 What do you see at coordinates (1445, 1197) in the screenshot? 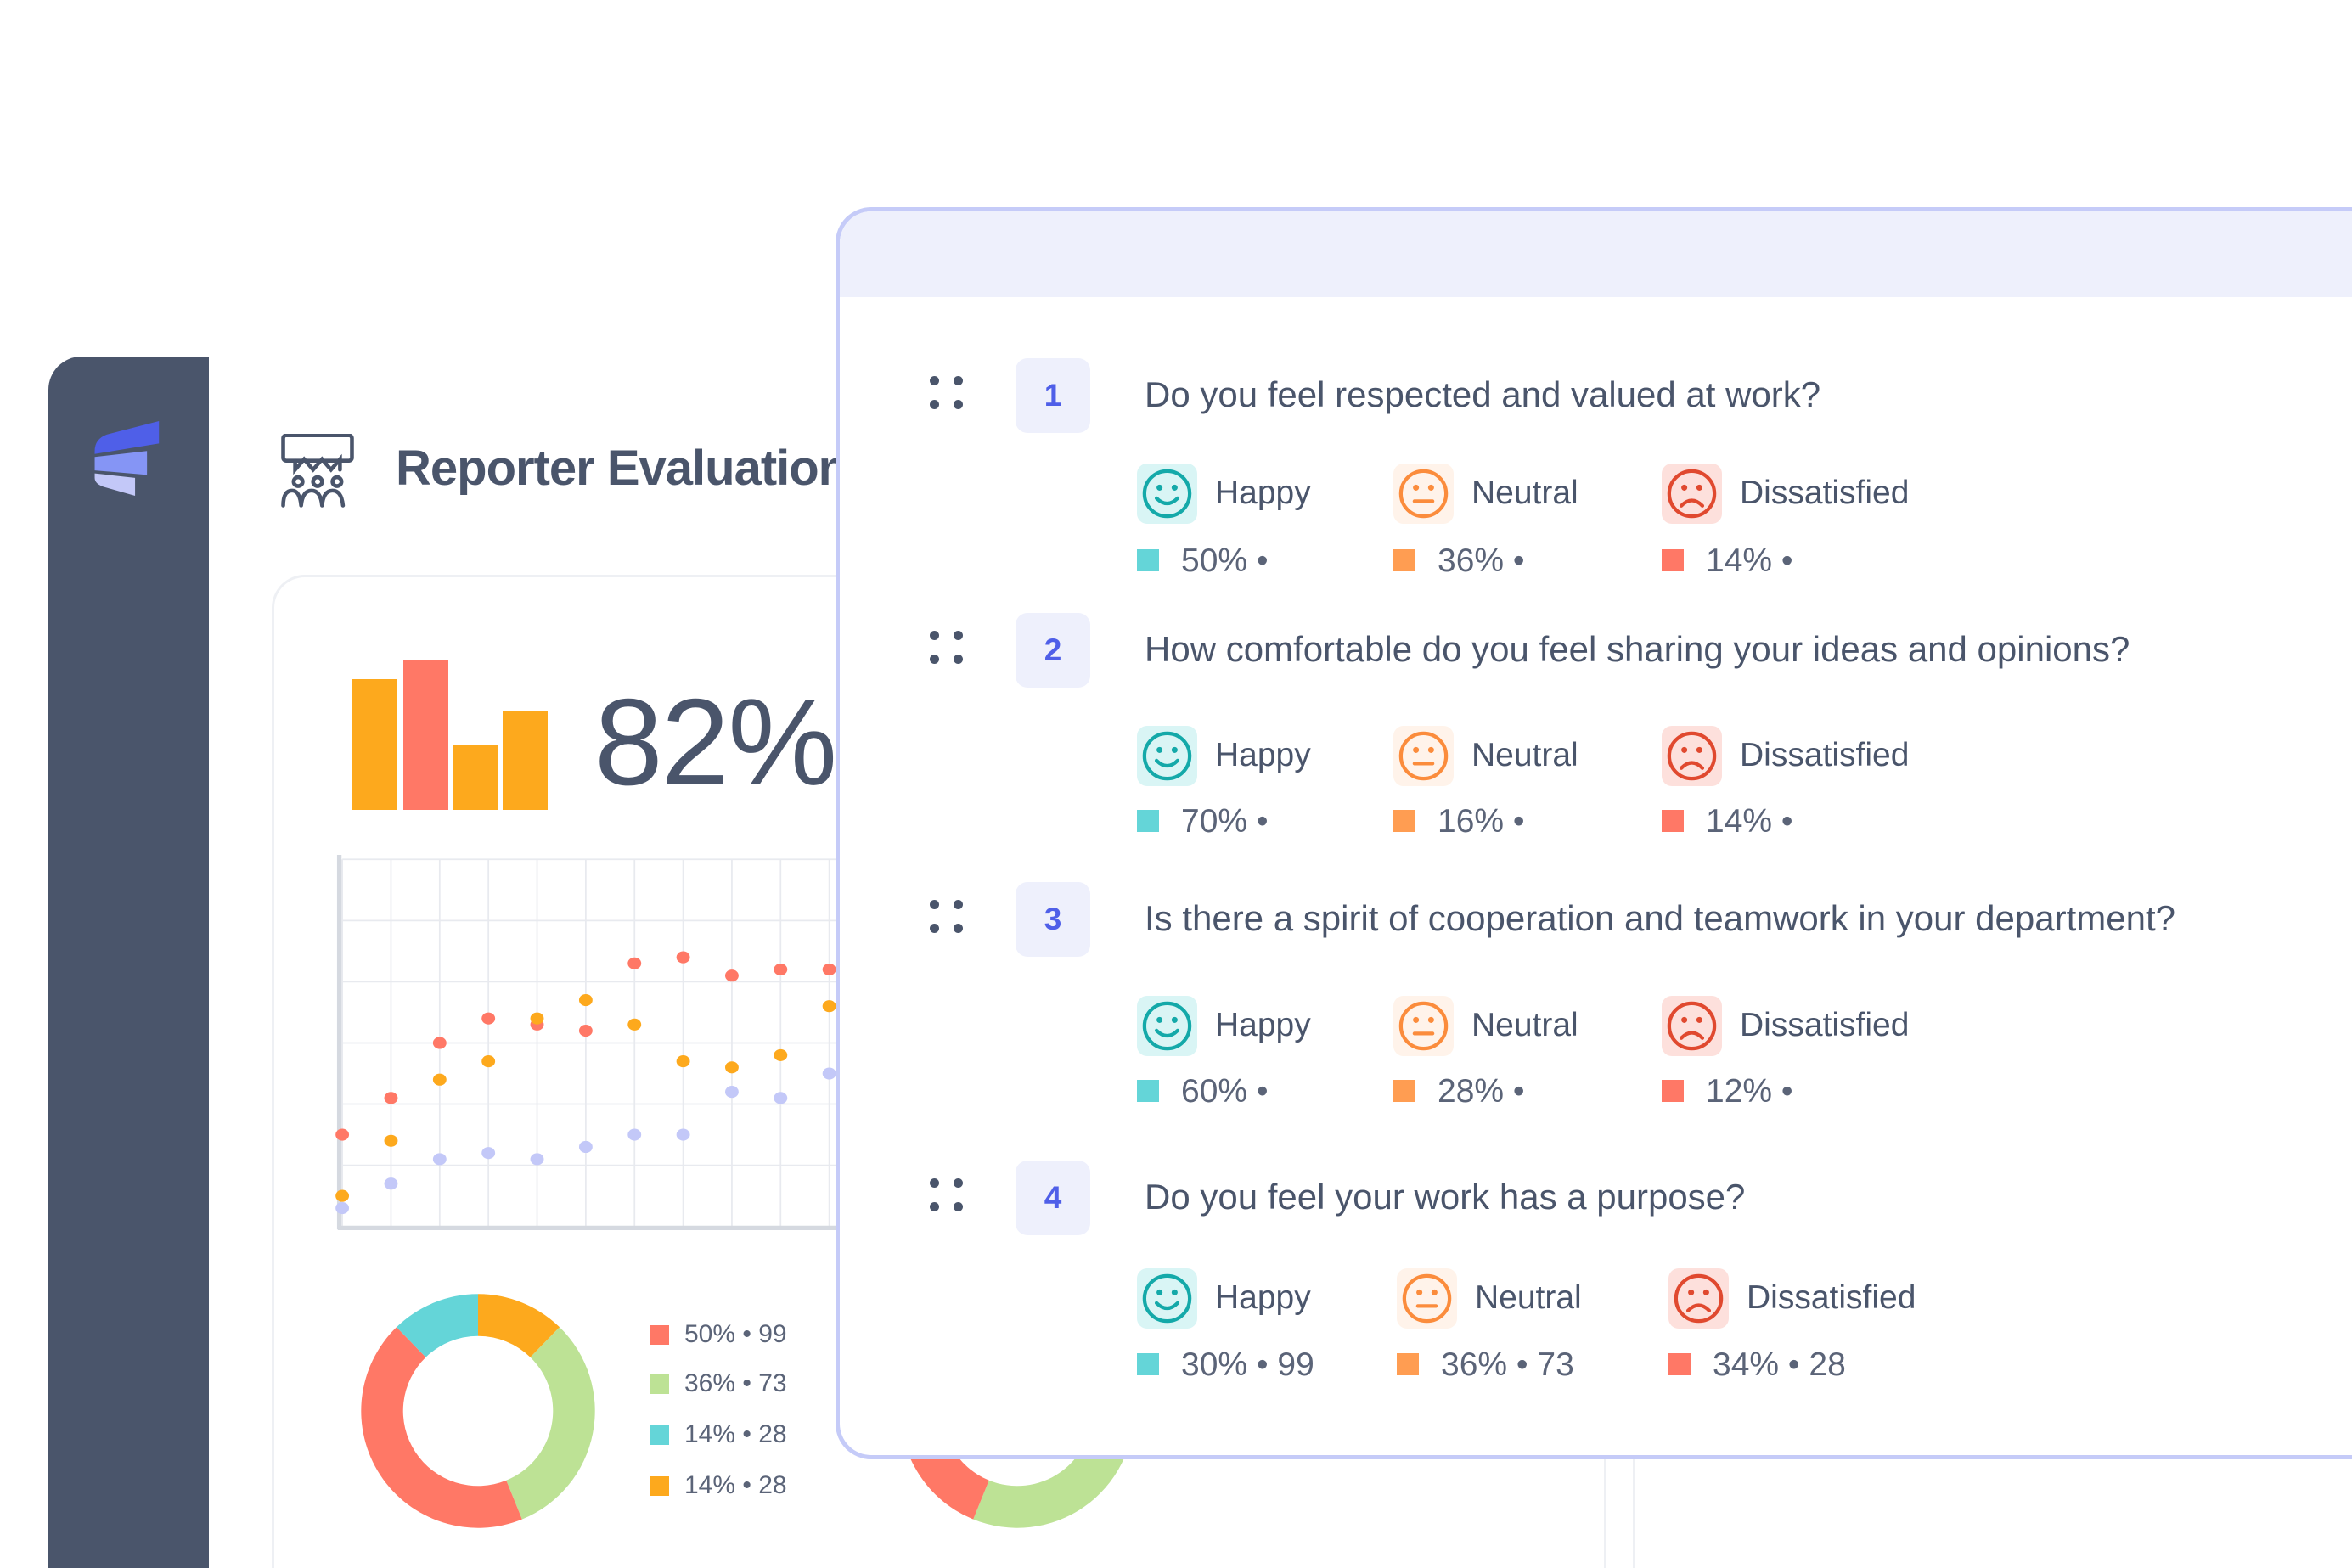
I see `question-text: Do you feel your work has a purpose?` at bounding box center [1445, 1197].